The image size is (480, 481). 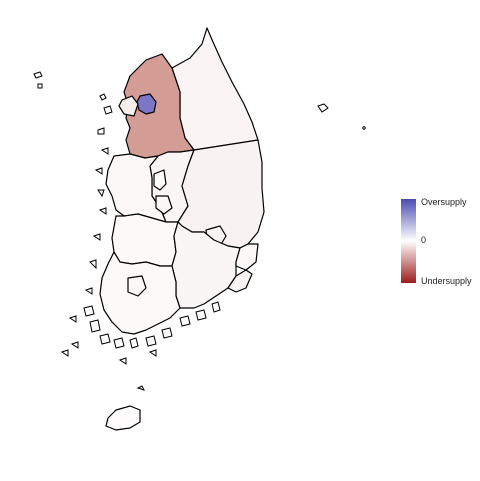 I want to click on legend-label-zero: 0, so click(x=424, y=240).